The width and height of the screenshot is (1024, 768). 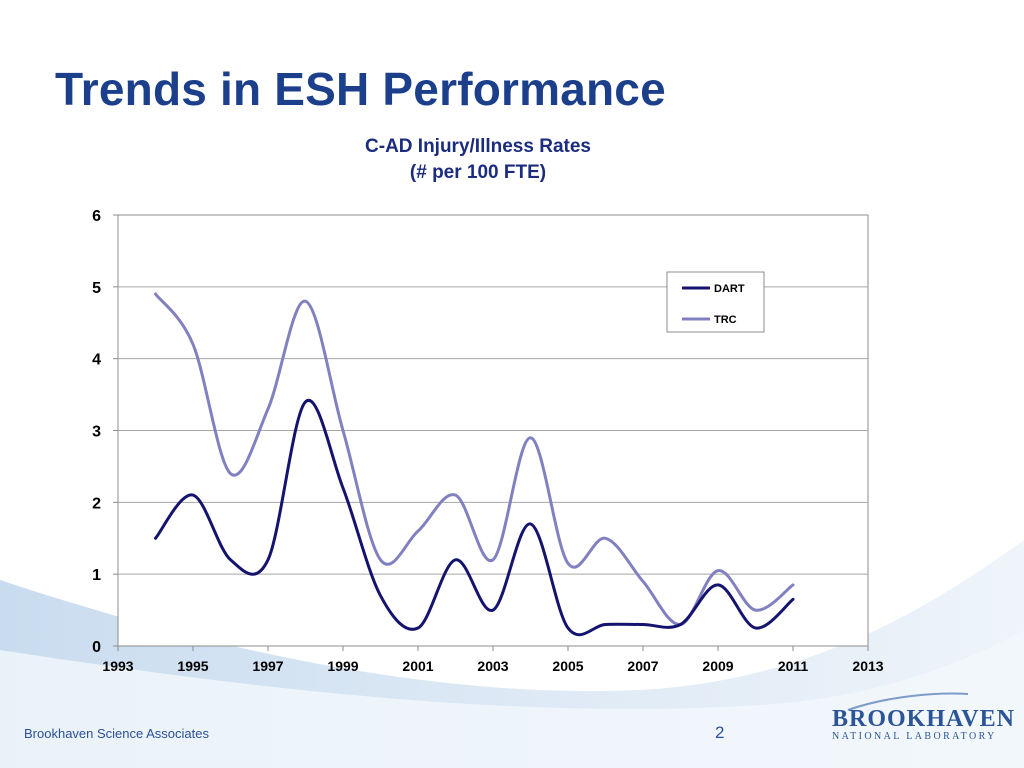 What do you see at coordinates (96, 647) in the screenshot?
I see `y-tick-label: 0` at bounding box center [96, 647].